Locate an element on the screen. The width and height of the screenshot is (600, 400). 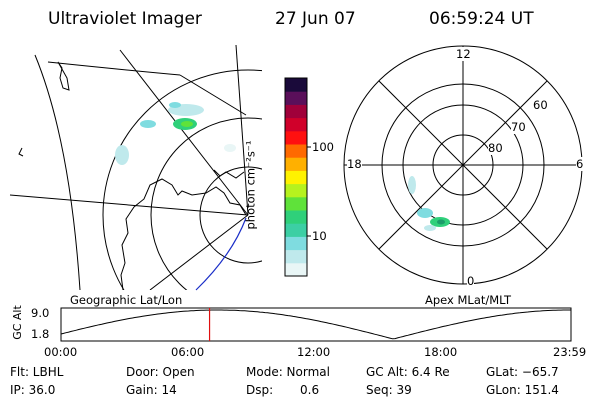
time-label: 06:59:24 UT is located at coordinates (481, 19).